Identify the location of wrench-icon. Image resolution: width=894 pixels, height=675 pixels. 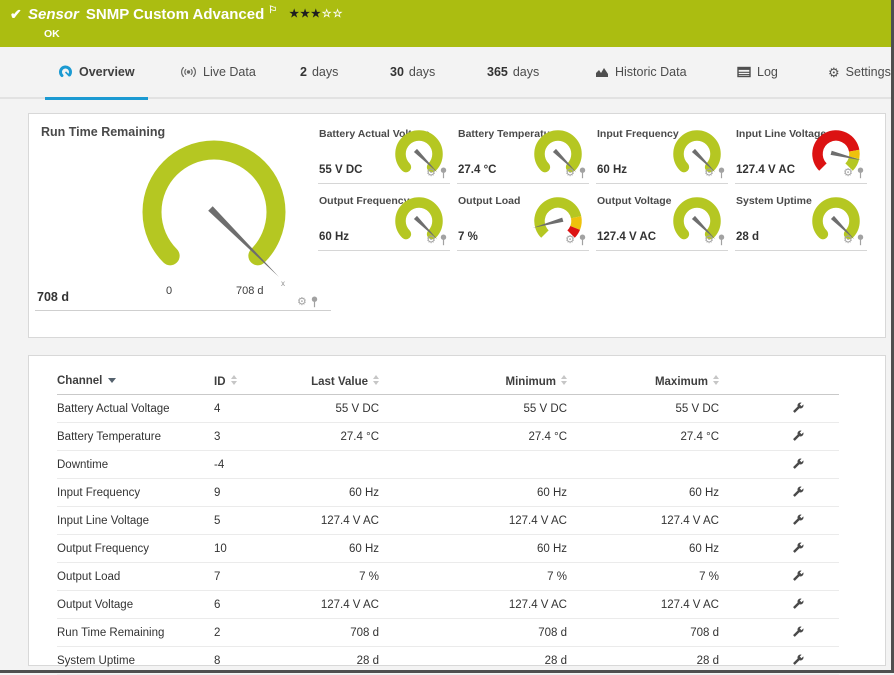
(798, 491).